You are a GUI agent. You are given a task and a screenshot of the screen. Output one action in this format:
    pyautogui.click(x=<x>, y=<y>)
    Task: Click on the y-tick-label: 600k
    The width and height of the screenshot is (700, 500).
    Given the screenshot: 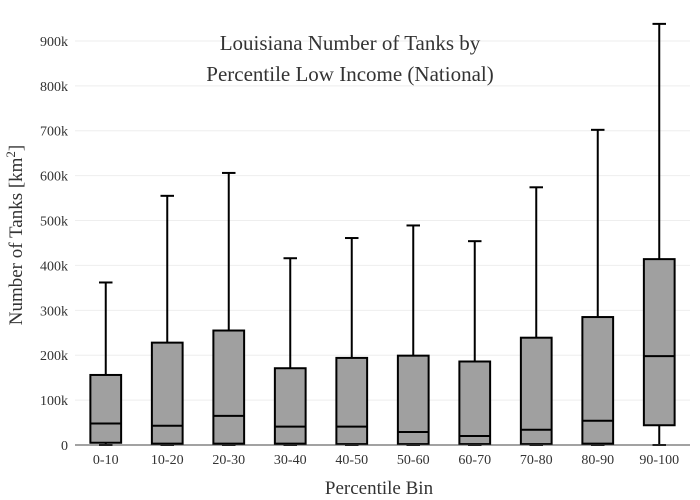 What is the action you would take?
    pyautogui.click(x=54, y=177)
    